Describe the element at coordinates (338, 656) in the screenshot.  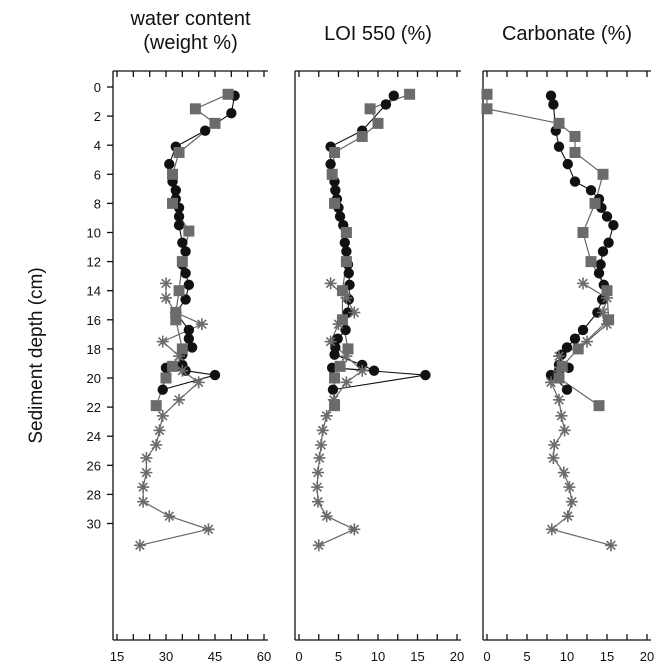
I see `x-tick-label: 5` at that location.